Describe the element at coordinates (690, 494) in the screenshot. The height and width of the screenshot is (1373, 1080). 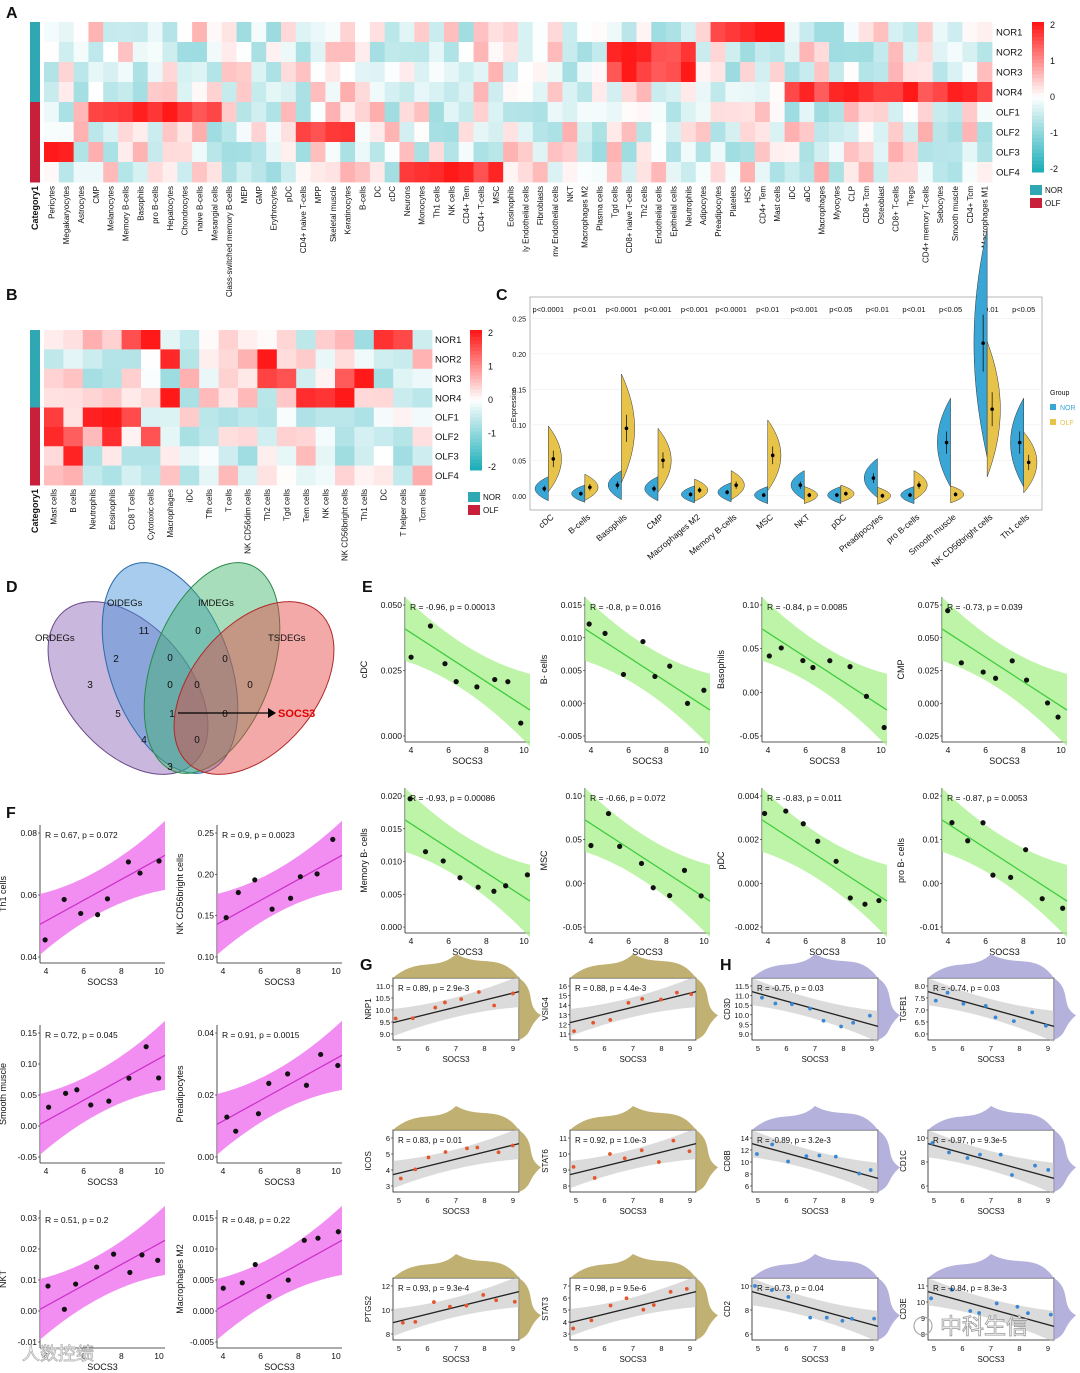
I see `mean-point-nor` at that location.